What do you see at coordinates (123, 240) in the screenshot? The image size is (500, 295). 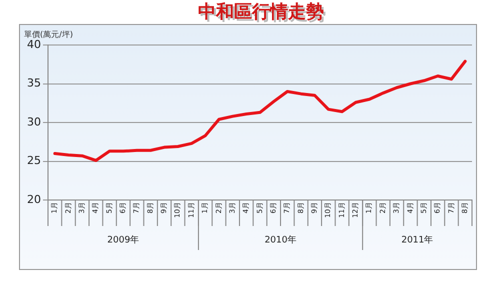 I see `text: 2009年` at bounding box center [123, 240].